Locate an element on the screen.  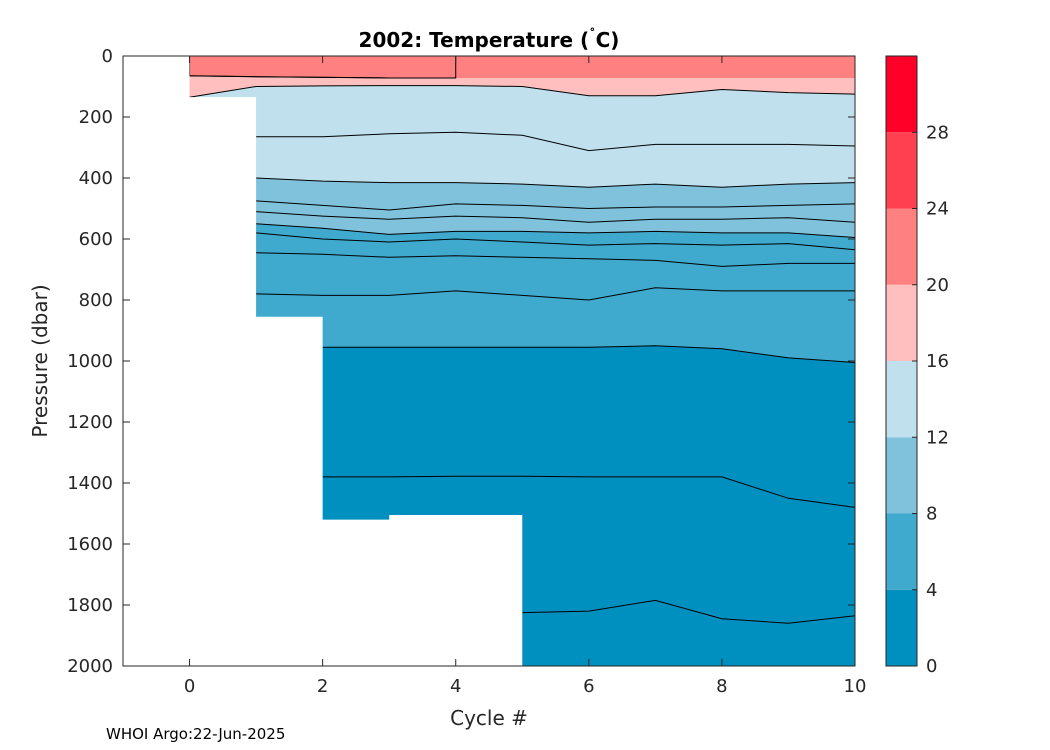
colorbar-tick-label: 24 is located at coordinates (937, 209).